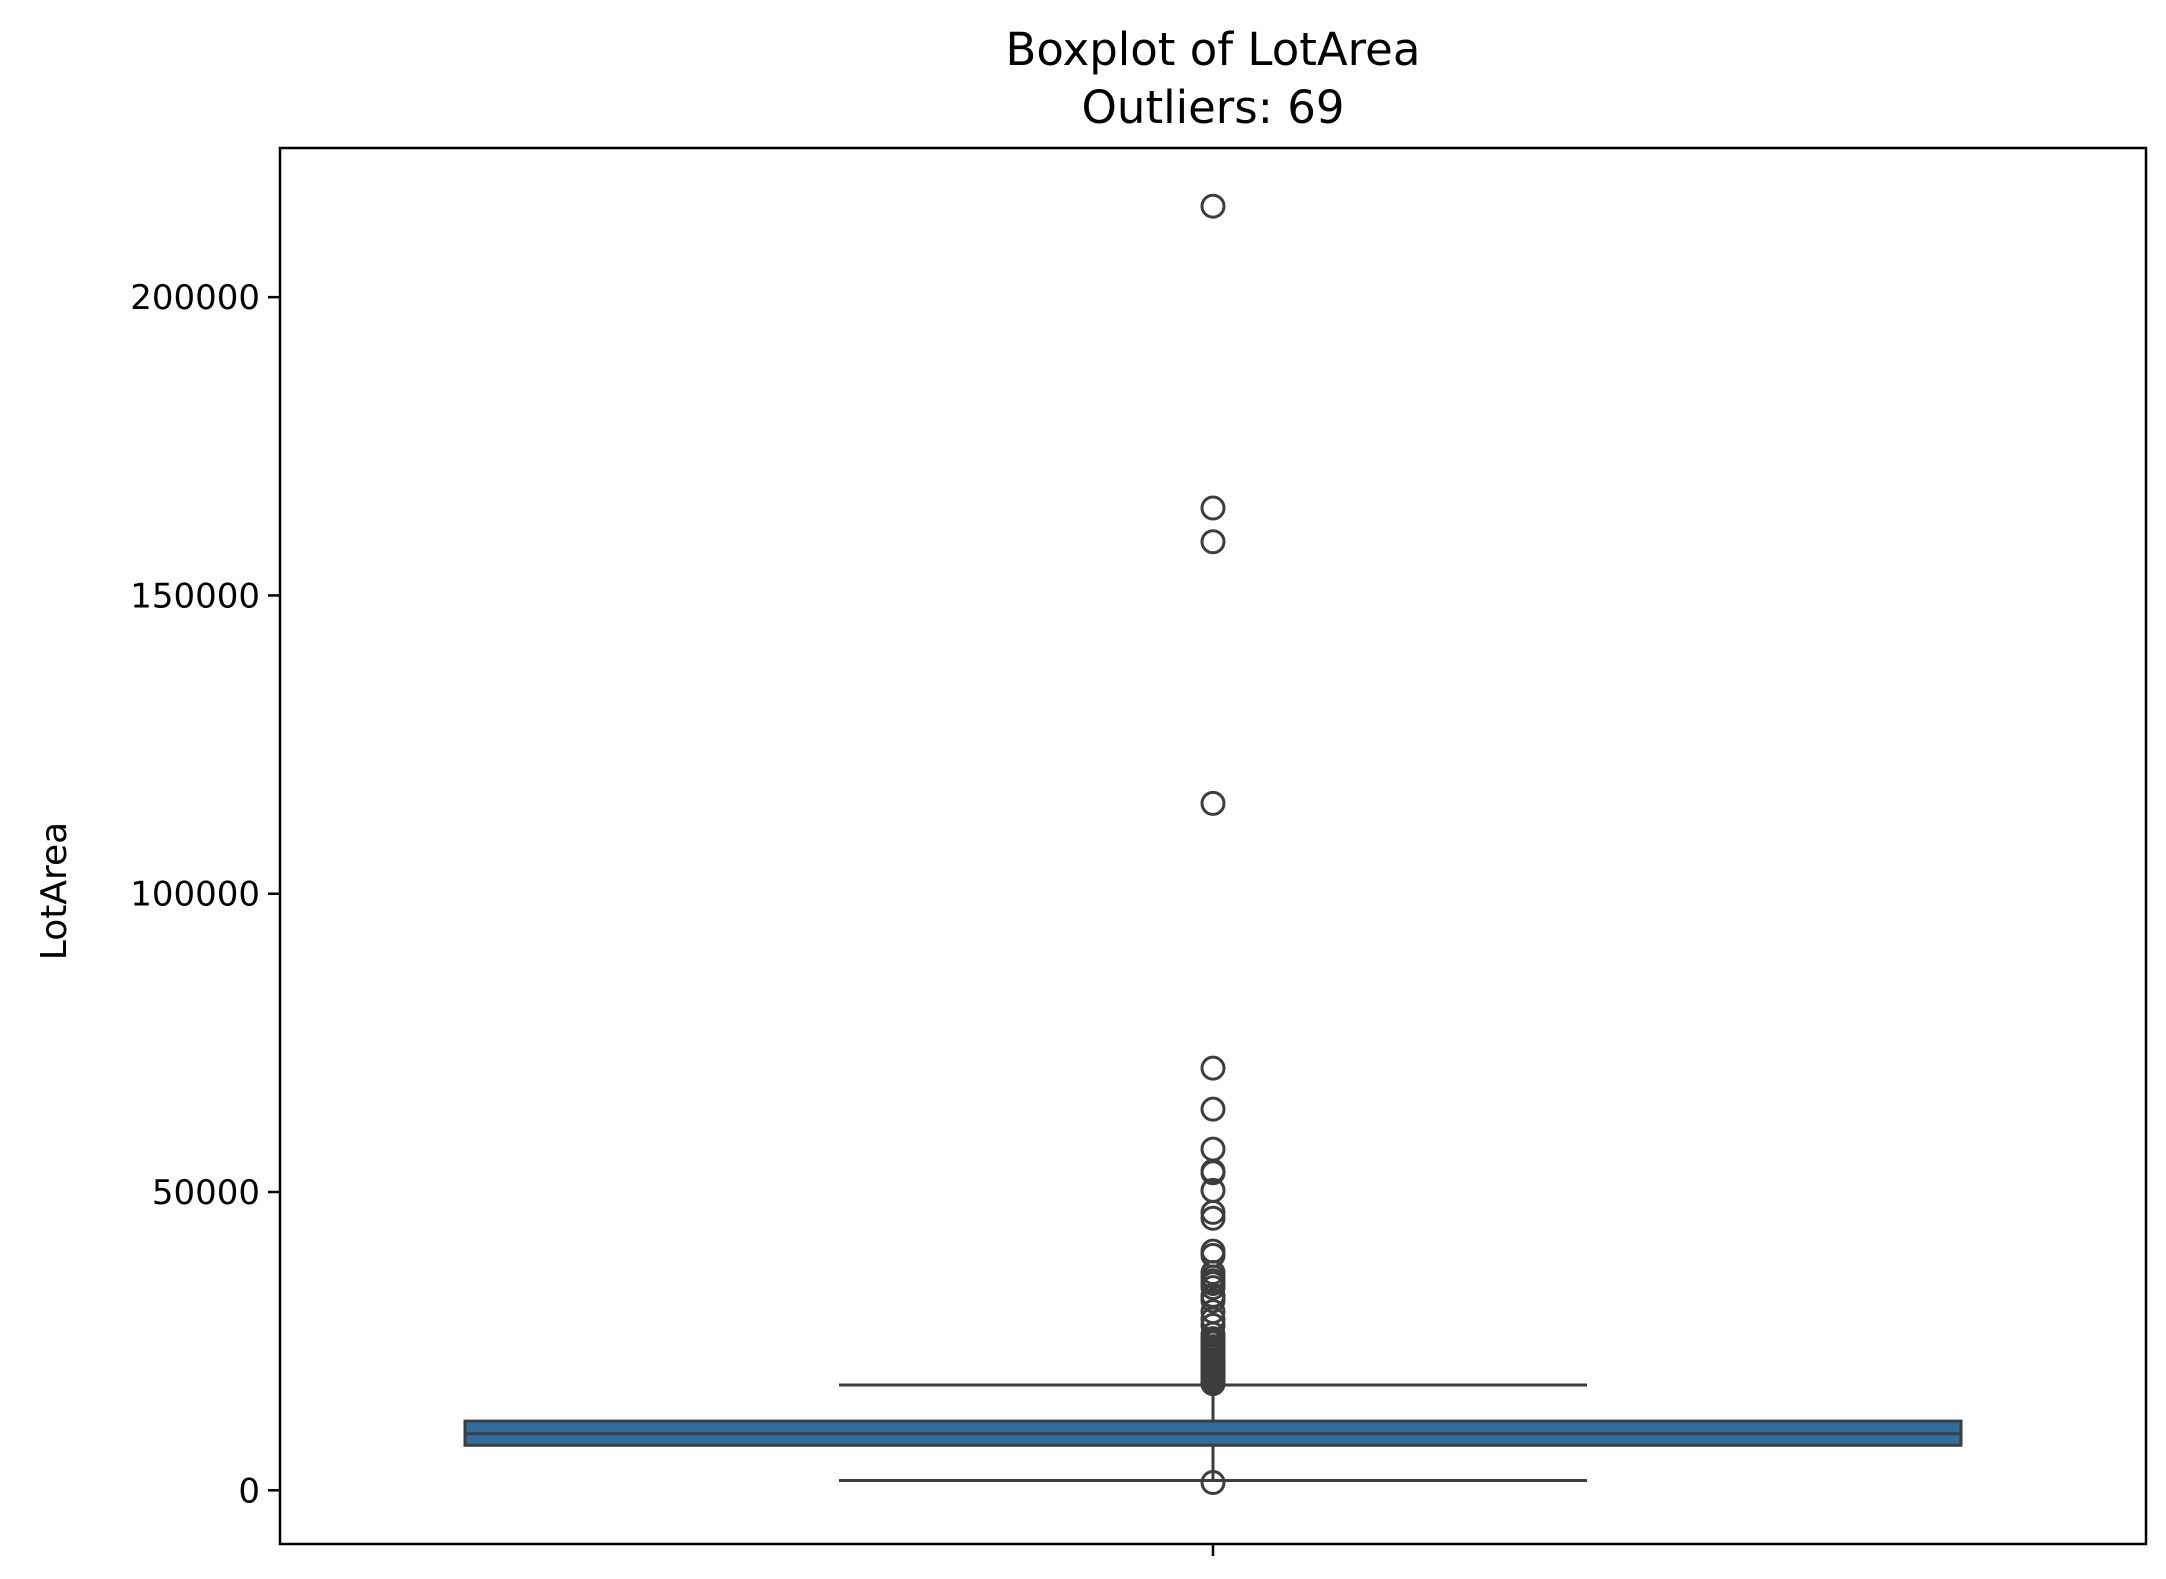  Describe the element at coordinates (206, 1193) in the screenshot. I see `y-tick-label: 50000` at that location.